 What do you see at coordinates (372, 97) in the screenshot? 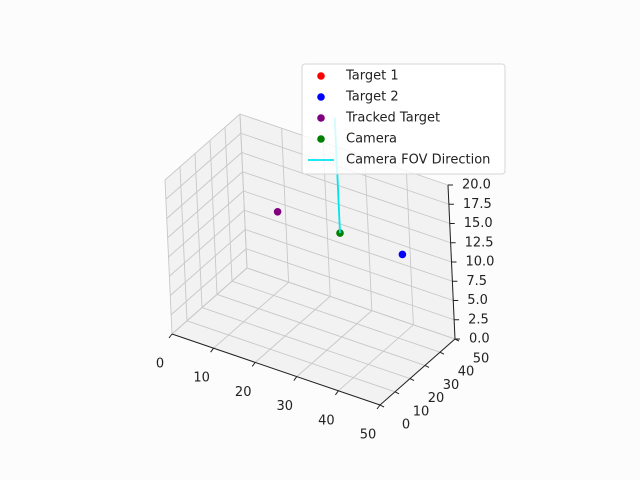
I see `legend-label-target-2: Target 2` at bounding box center [372, 97].